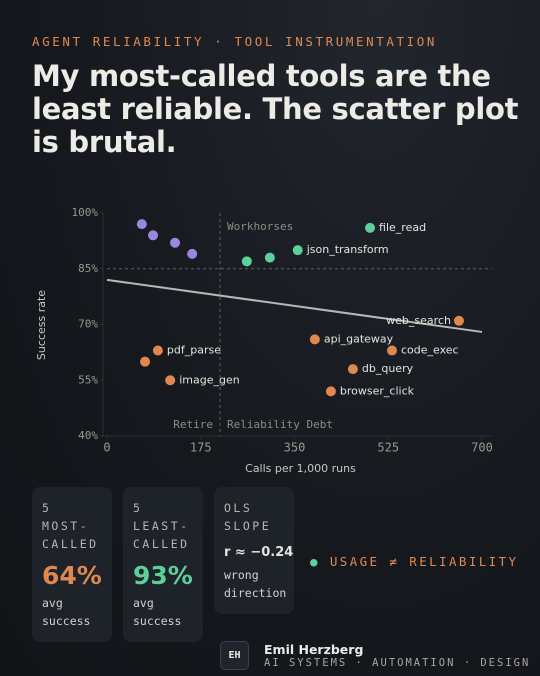  What do you see at coordinates (255, 593) in the screenshot?
I see `card-caption: direction` at bounding box center [255, 593].